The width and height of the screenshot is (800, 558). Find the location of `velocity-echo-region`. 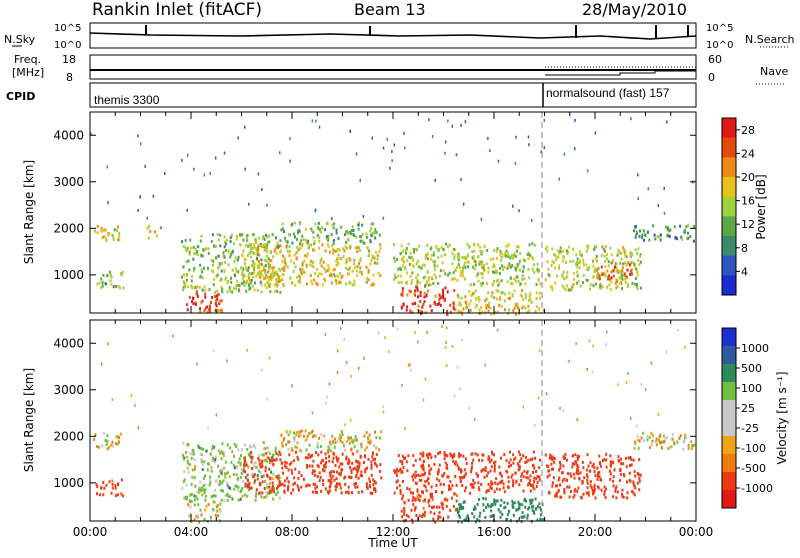

velocity-echo-region is located at coordinates (467, 472).